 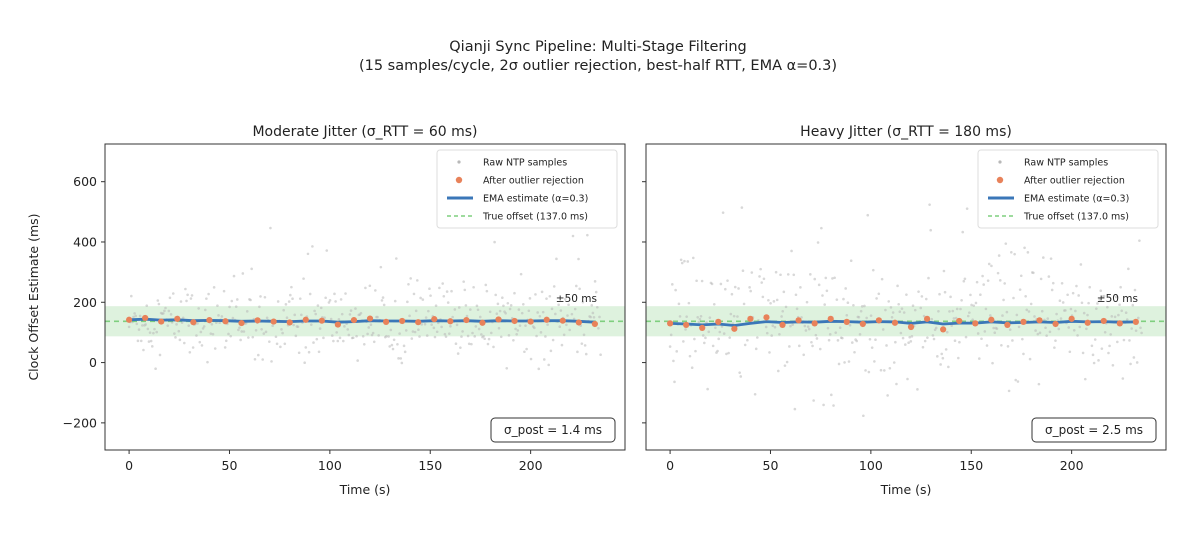 I want to click on ema-line, so click(x=903, y=323).